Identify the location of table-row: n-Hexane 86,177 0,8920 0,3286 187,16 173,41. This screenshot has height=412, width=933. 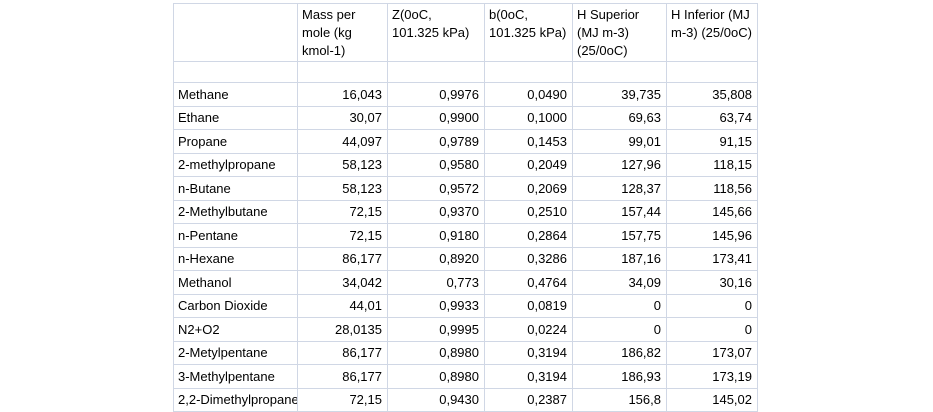
(465, 258).